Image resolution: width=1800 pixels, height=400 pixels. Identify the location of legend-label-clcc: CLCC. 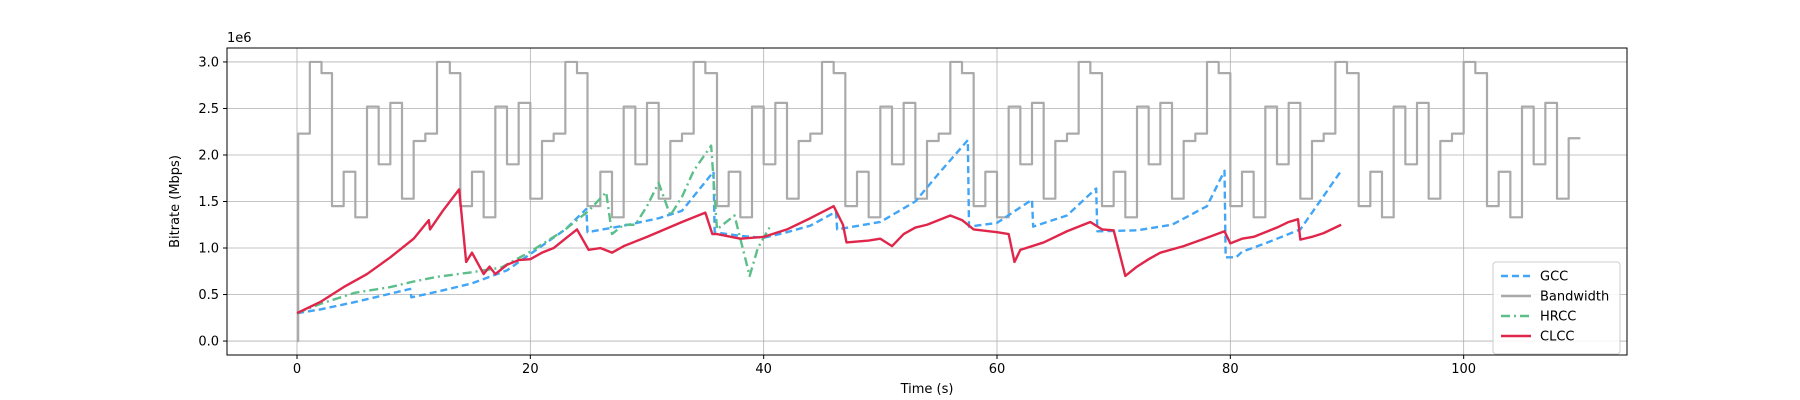
(1557, 337).